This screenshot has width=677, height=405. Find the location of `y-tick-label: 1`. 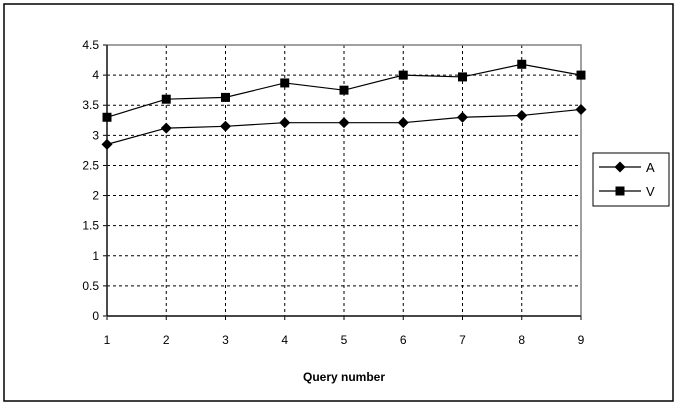

y-tick-label: 1 is located at coordinates (95, 256).